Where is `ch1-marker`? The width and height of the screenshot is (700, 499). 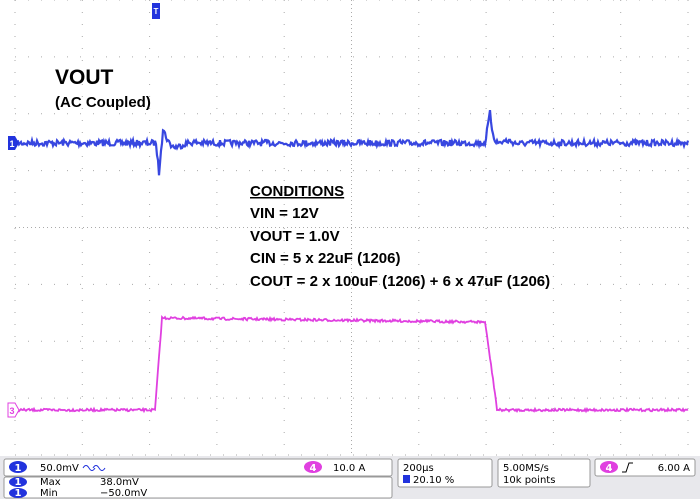
ch1-marker is located at coordinates (13, 143).